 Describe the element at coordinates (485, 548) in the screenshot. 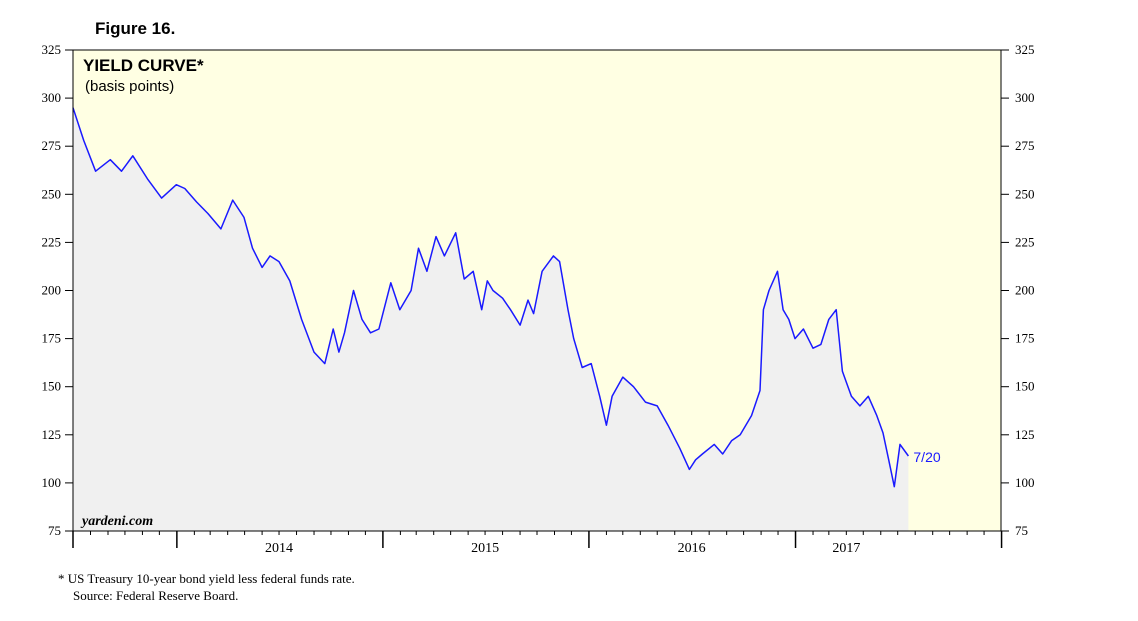

I see `x-tick-label: 2015` at that location.